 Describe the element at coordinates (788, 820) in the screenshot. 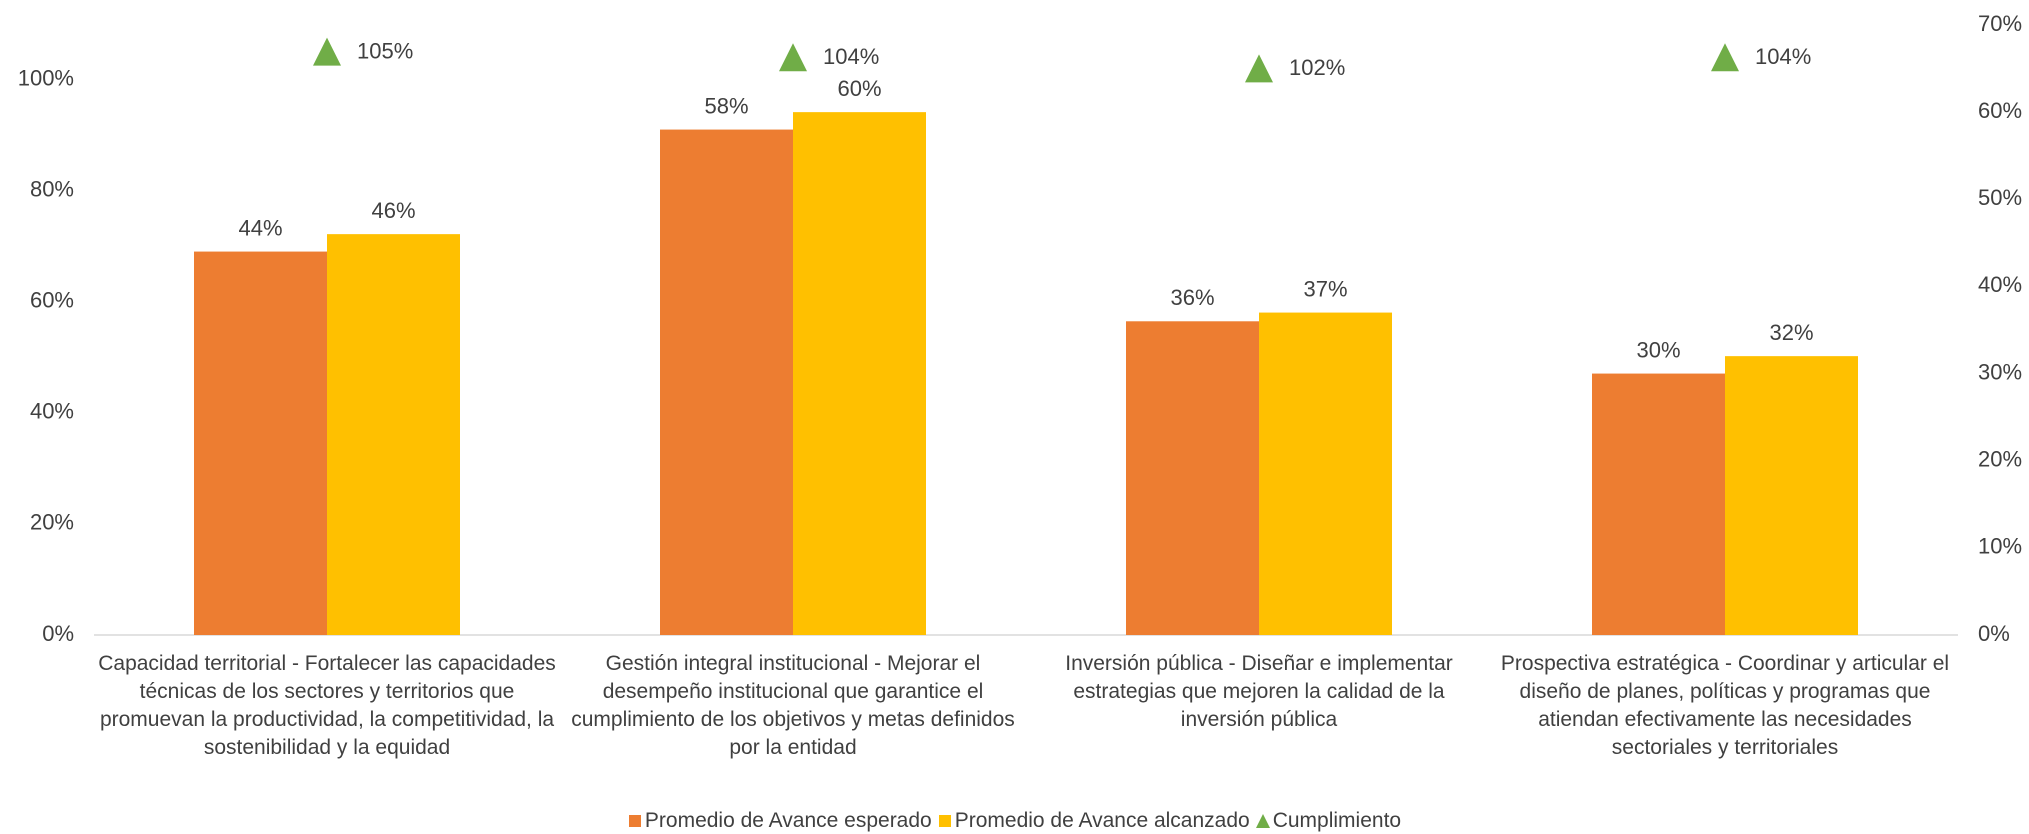

I see `legend-label: Promedio de Avance esperado` at that location.